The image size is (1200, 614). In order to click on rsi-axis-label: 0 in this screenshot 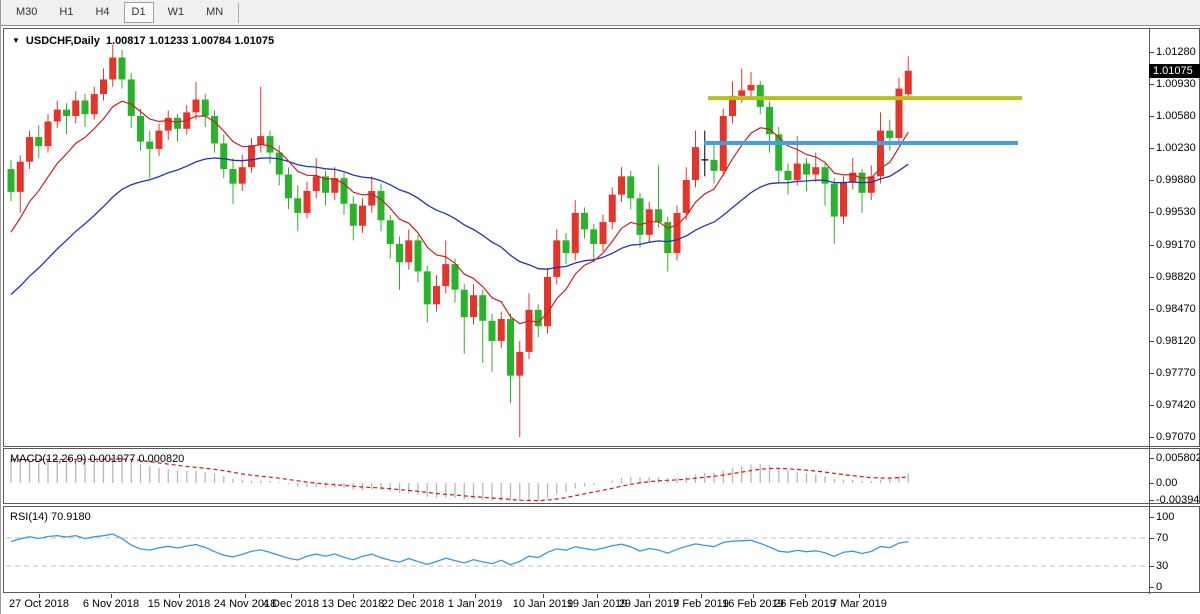, I will do `click(1159, 587)`.